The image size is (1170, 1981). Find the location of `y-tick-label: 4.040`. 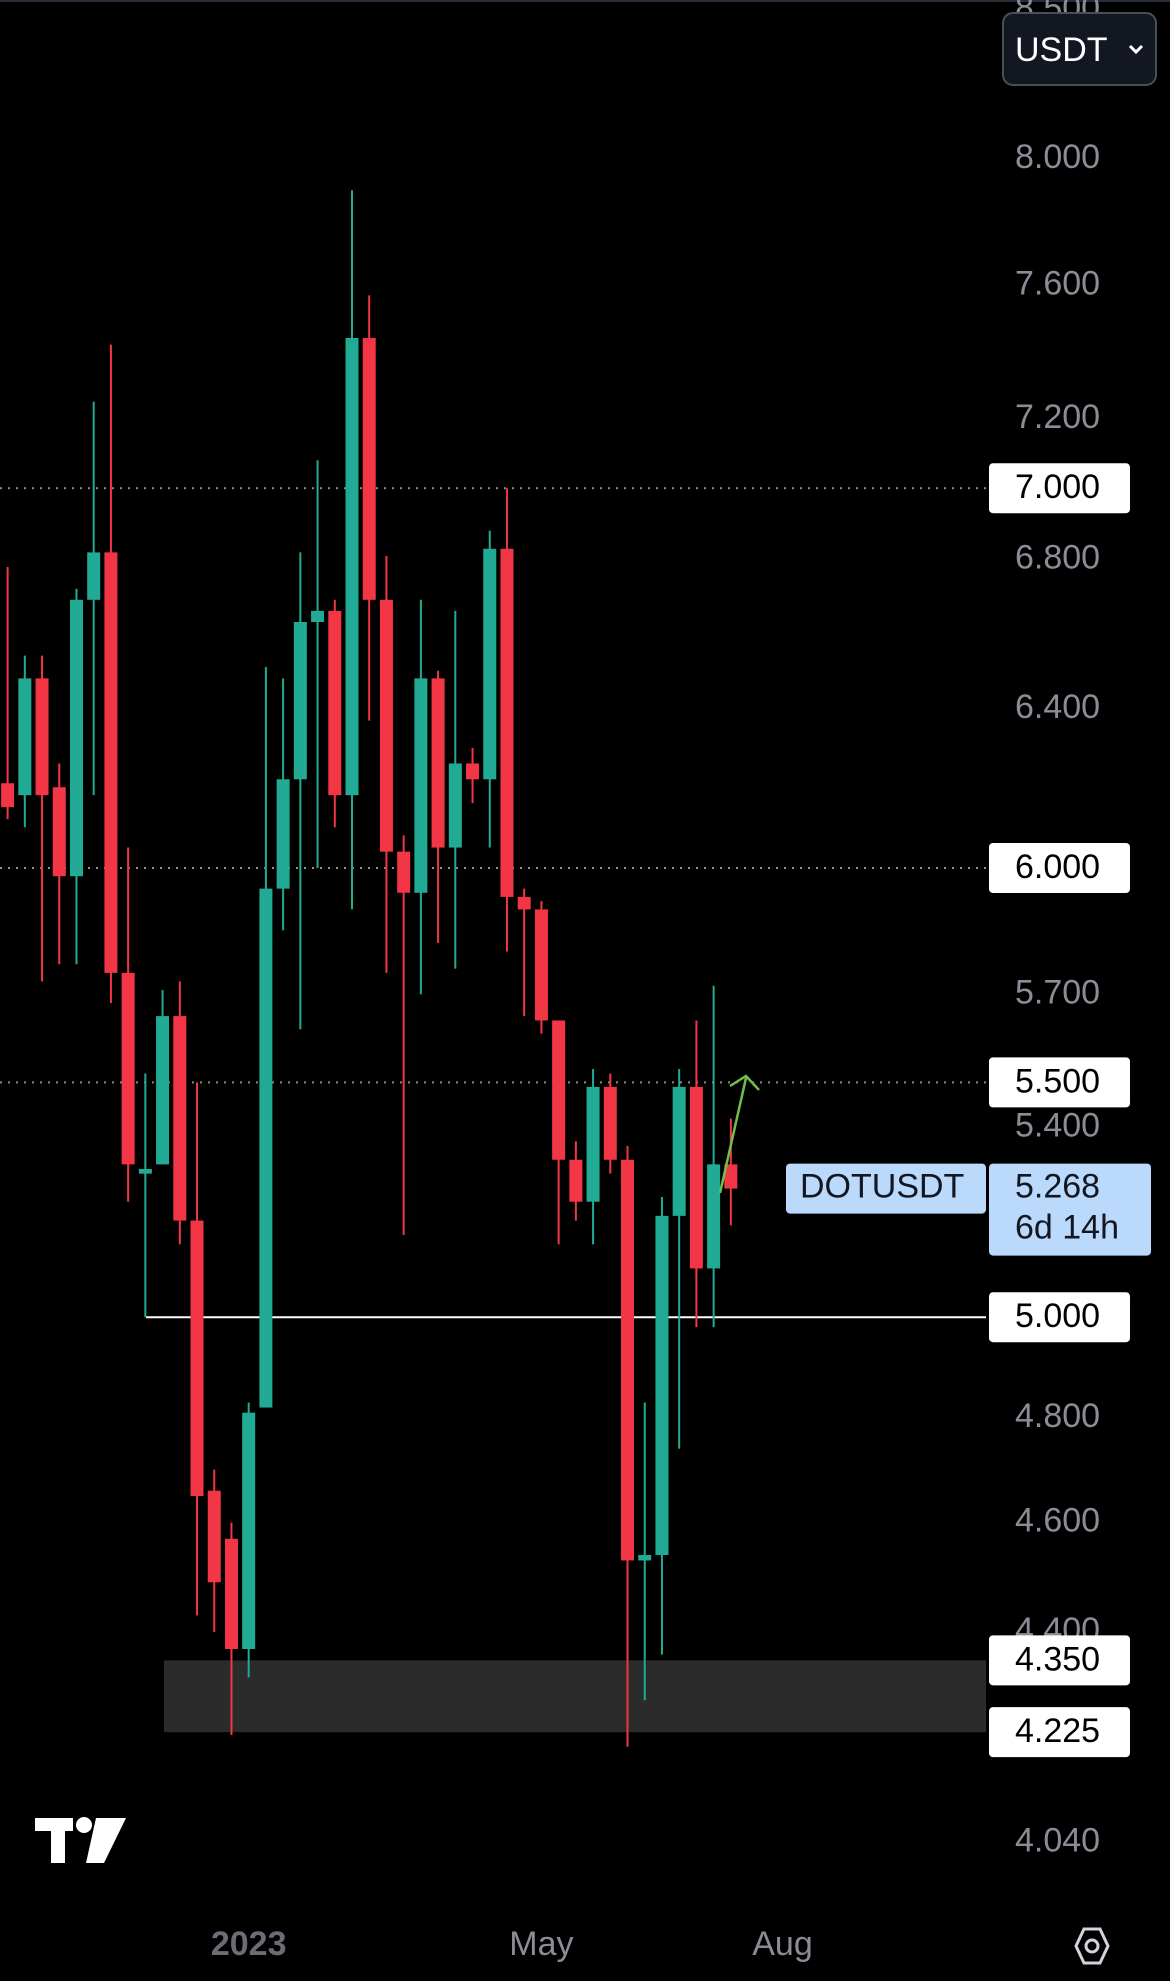

y-tick-label: 4.040 is located at coordinates (1057, 1840).